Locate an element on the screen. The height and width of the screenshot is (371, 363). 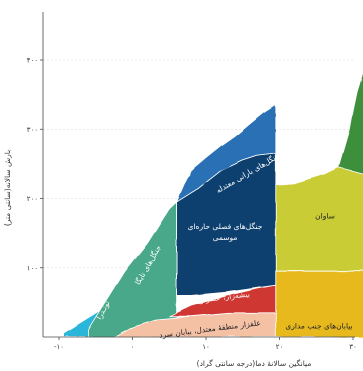
y-tick-label: ۲۰۰ is located at coordinates (32, 199).